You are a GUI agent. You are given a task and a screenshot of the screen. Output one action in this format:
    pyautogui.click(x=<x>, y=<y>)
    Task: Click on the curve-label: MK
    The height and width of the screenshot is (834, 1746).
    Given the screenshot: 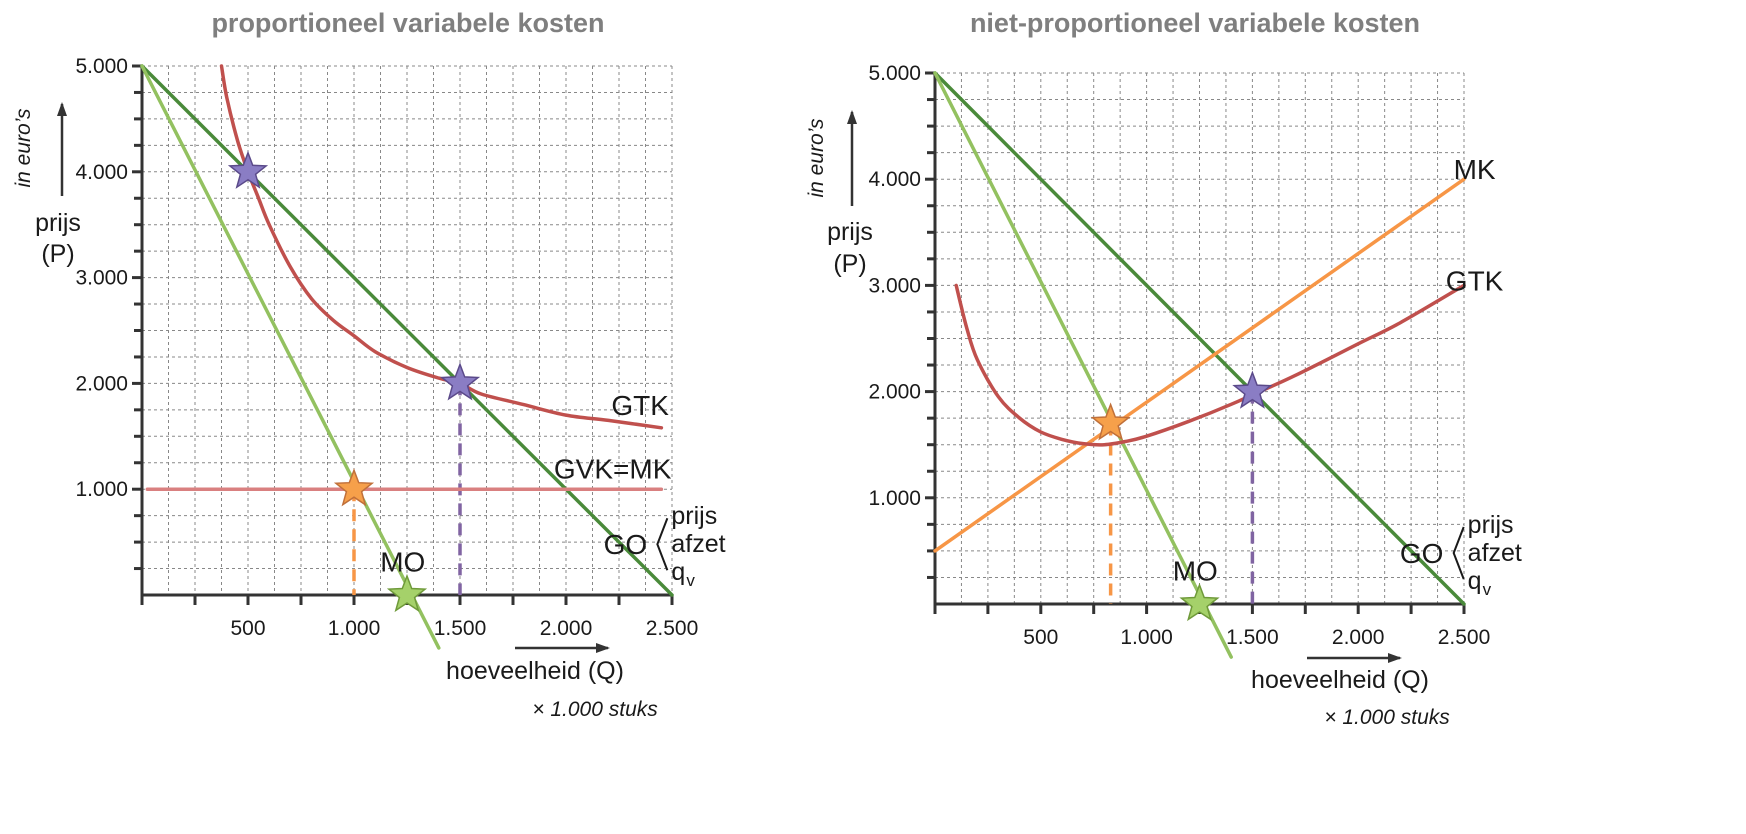 What is the action you would take?
    pyautogui.click(x=1475, y=169)
    